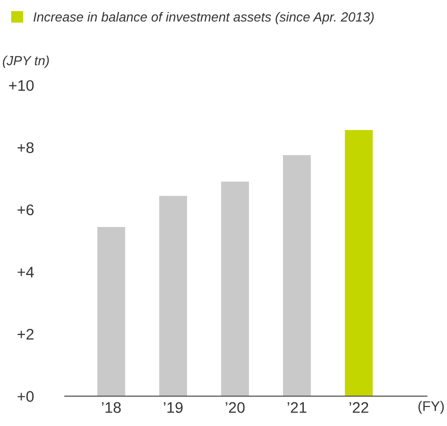  Describe the element at coordinates (204, 18) in the screenshot. I see `legend-label: Increase in balance of investment assets (since Apr. 2013)` at that location.